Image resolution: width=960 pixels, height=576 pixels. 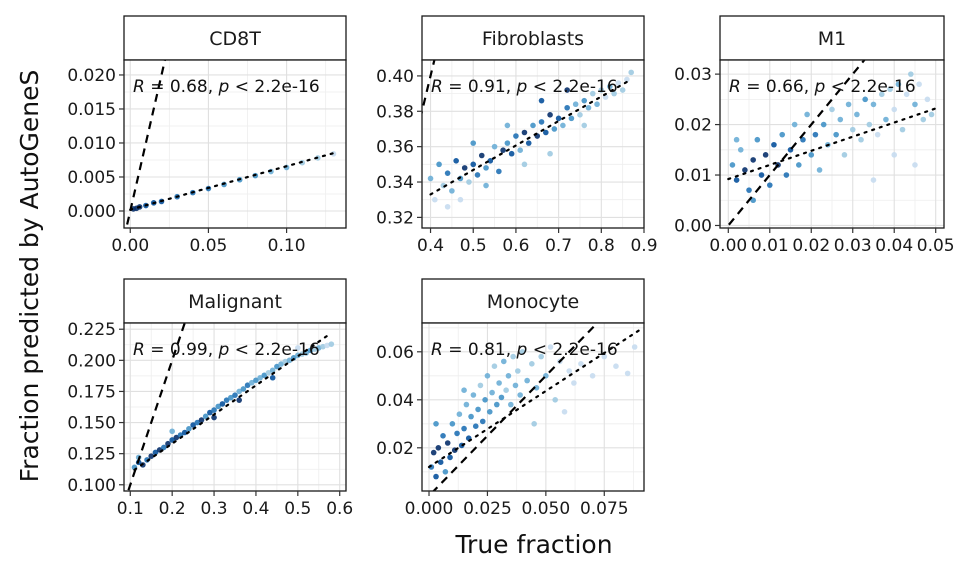 I want to click on x-tick-label: 0.4, so click(x=255, y=509).